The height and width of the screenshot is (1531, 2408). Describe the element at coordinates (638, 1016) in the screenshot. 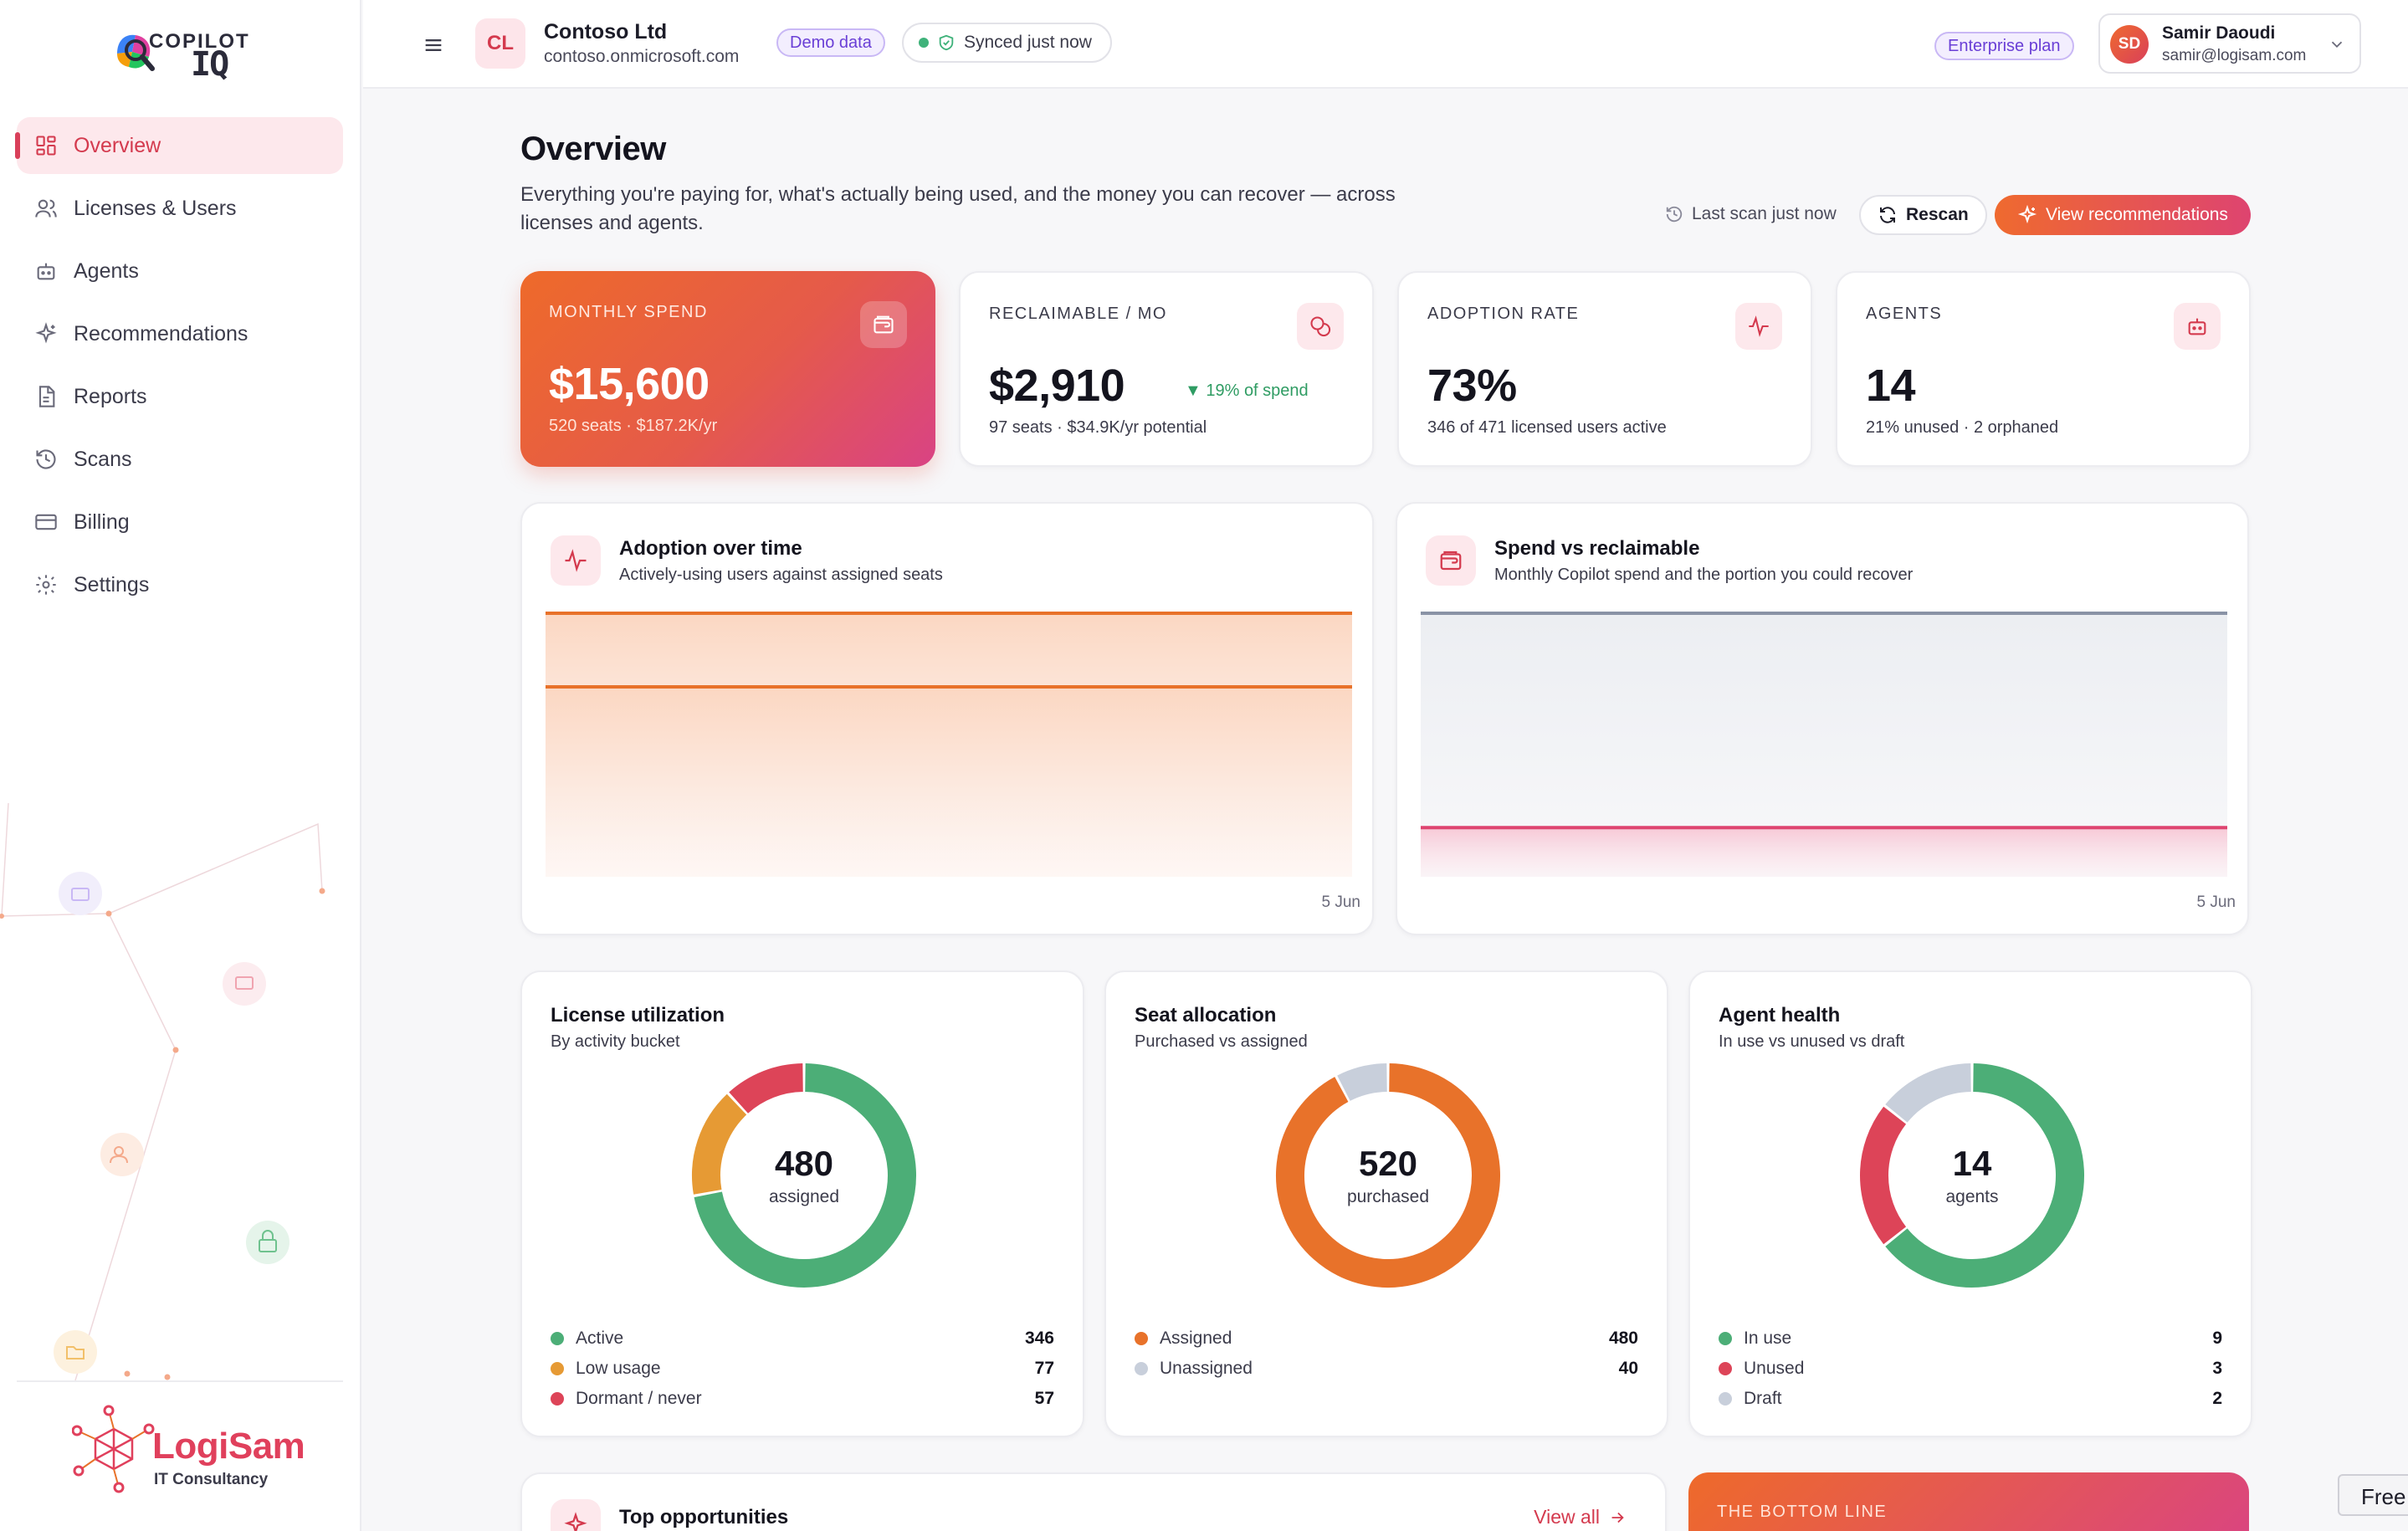

I see `card-title: License utilization` at that location.